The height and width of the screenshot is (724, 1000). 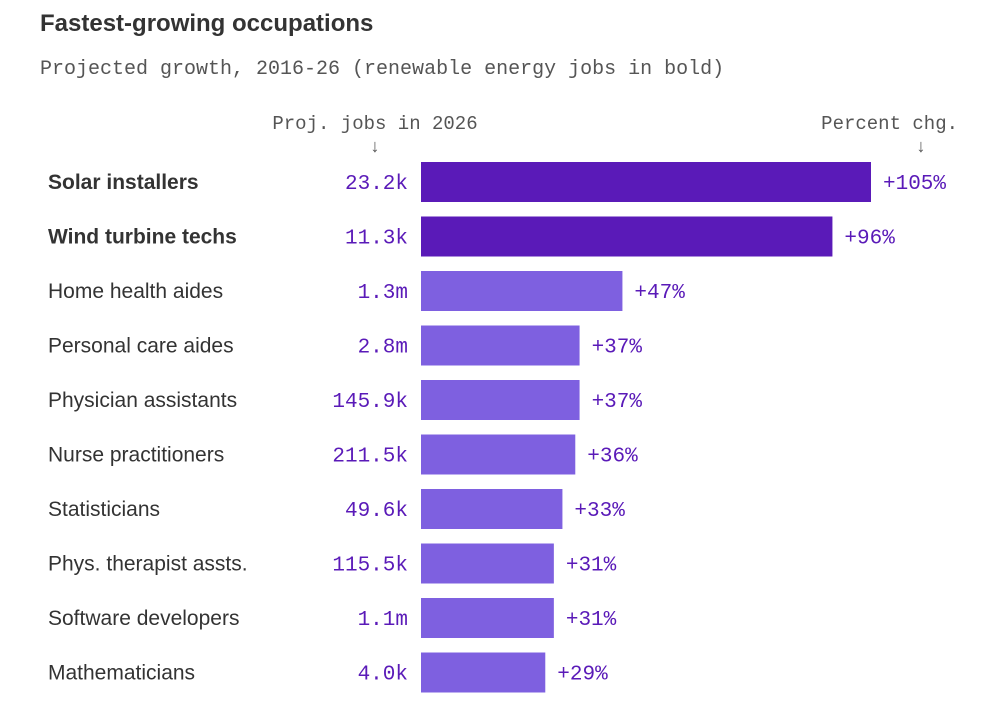 I want to click on percent-column-header: Percent chg., so click(x=889, y=124).